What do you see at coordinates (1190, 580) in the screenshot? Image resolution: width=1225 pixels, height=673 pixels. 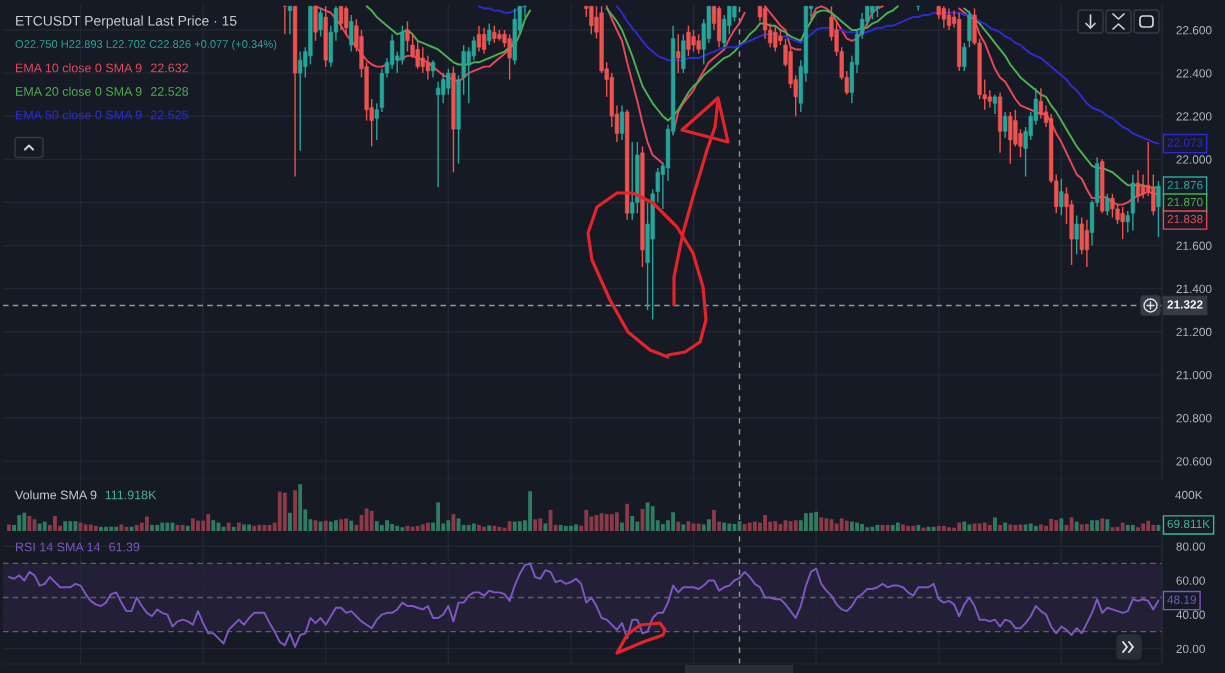 I see `y-tick-label: 60.00` at bounding box center [1190, 580].